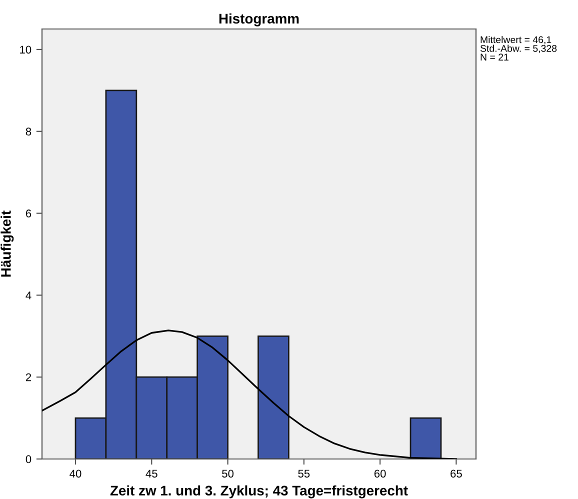 The height and width of the screenshot is (499, 578). I want to click on y-tick-label: 10, so click(26, 50).